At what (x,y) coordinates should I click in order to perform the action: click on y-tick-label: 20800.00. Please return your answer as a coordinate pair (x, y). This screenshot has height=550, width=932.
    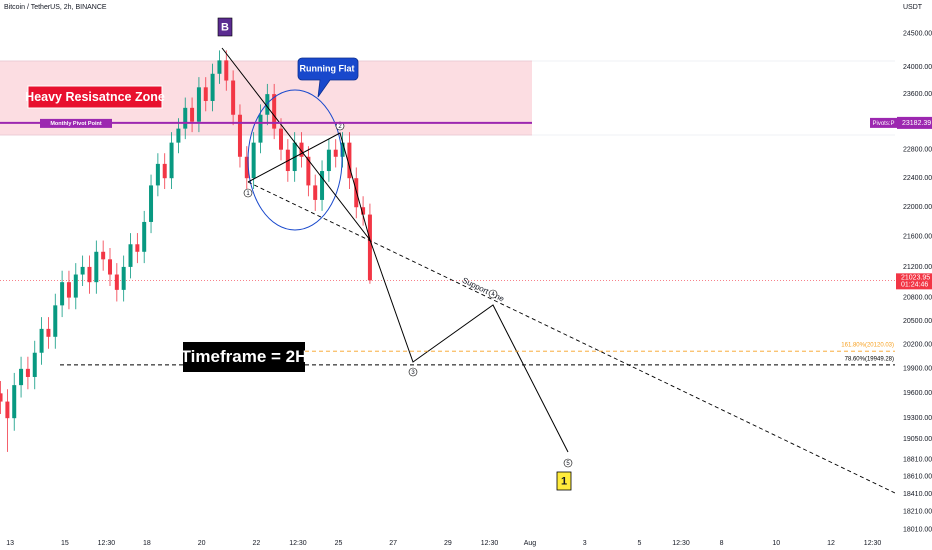
    Looking at the image, I should click on (917, 297).